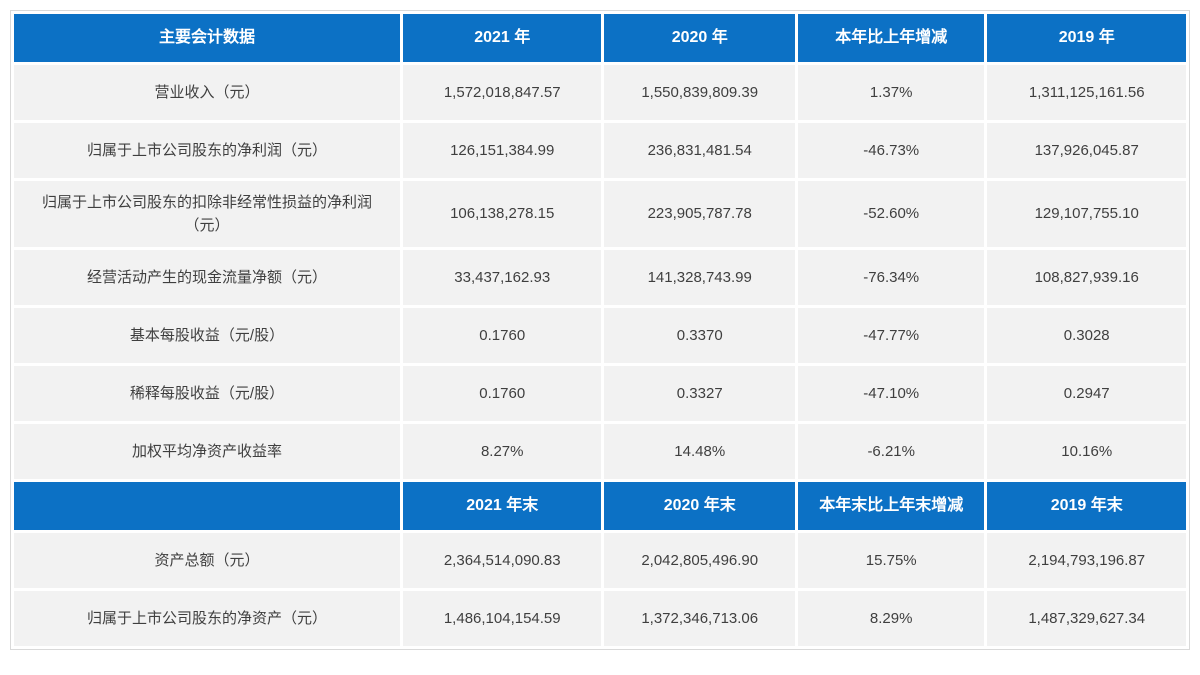 This screenshot has width=1200, height=675. Describe the element at coordinates (891, 506) in the screenshot. I see `header-cell-yearend-change: 本年末比上年末增减` at that location.